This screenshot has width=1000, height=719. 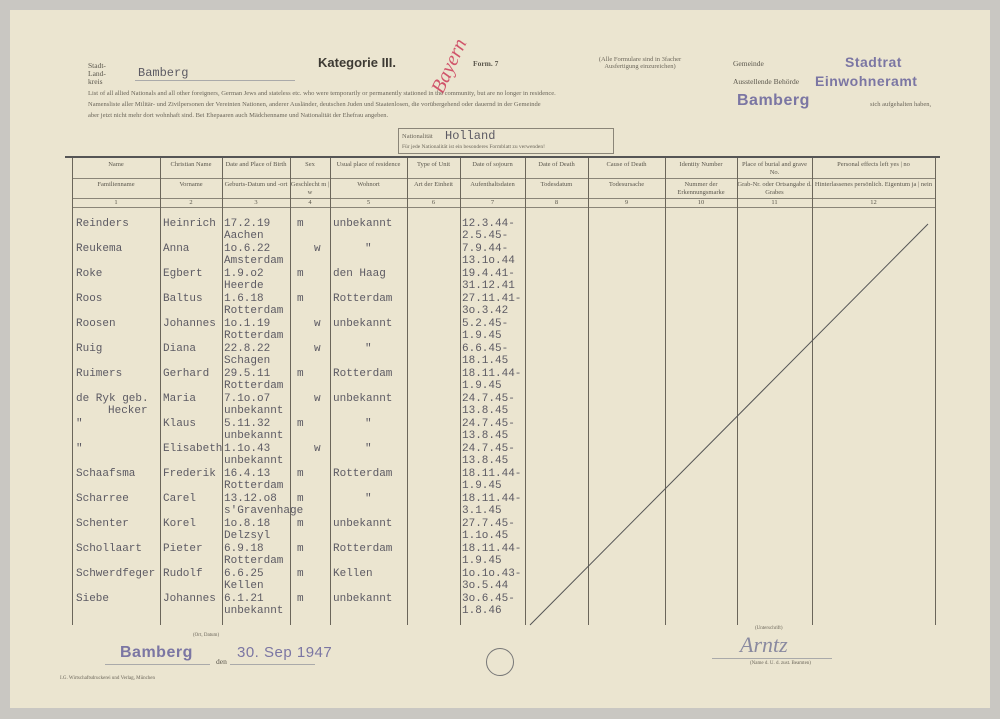 I want to click on surname: Roosen, so click(x=96, y=324).